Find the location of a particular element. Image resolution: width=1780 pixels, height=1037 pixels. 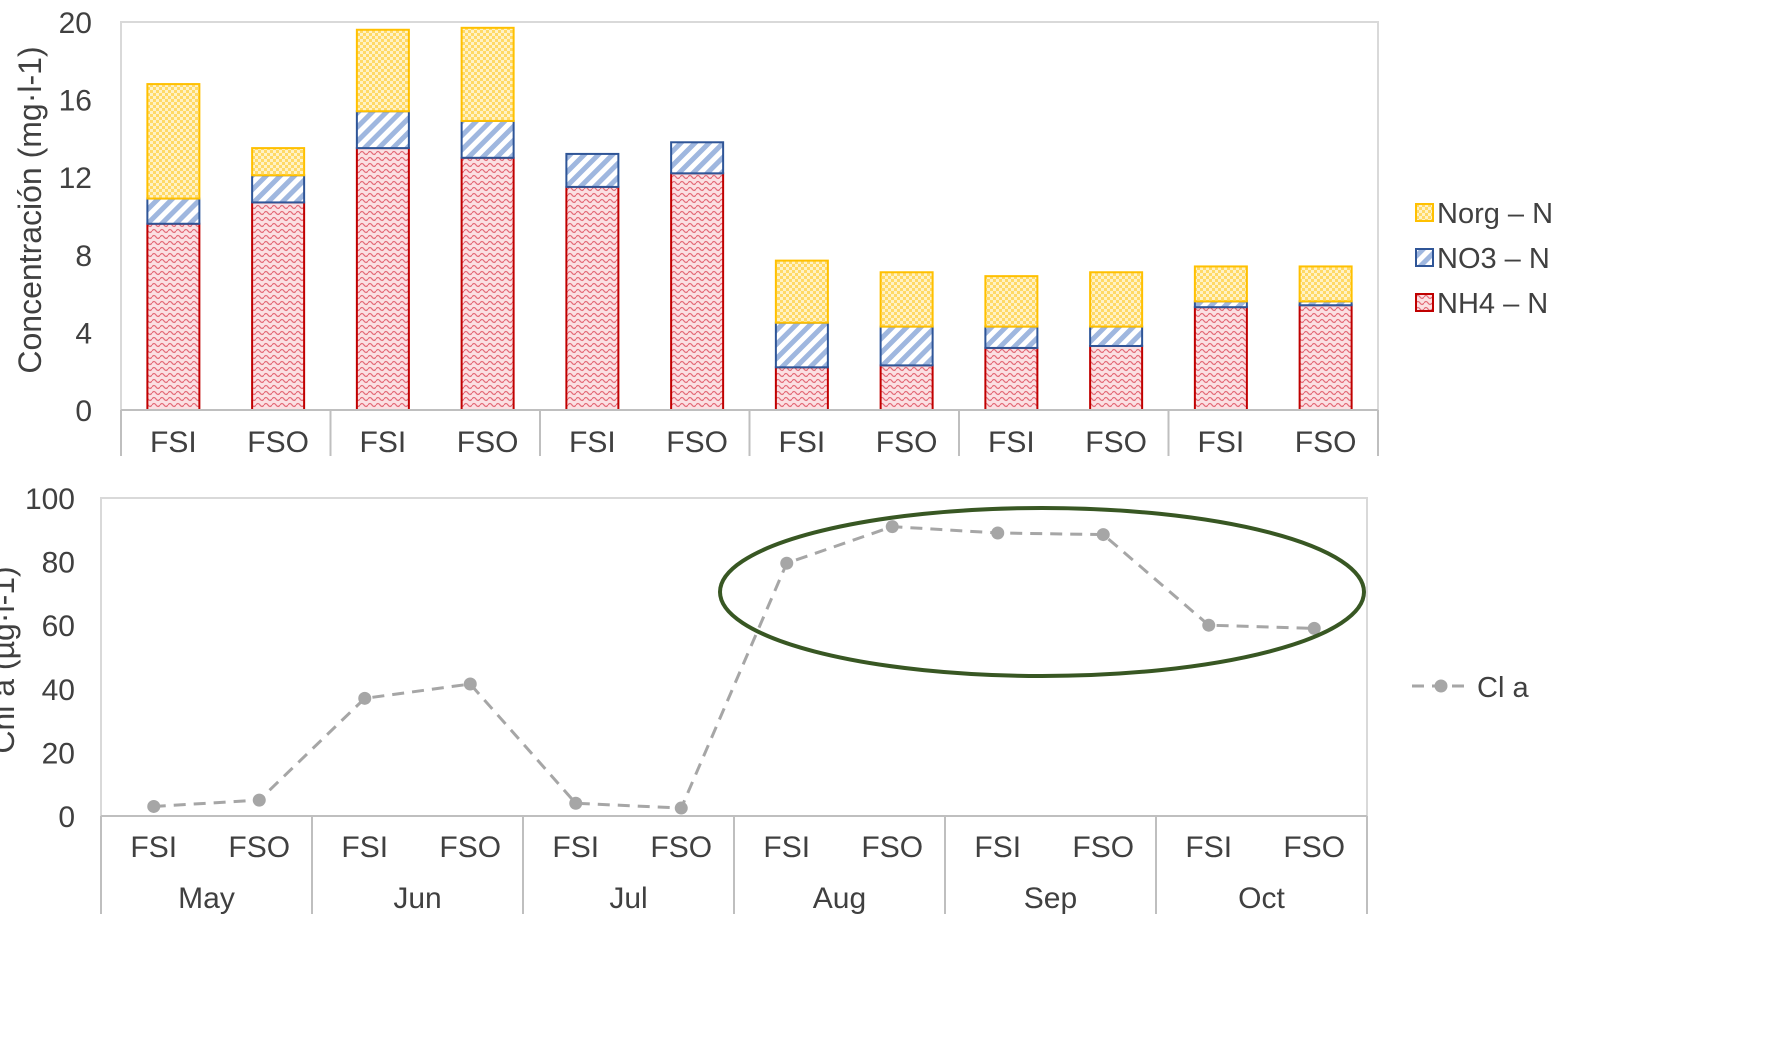

bottom-y-tick-labels: 0 20 40 60 80 100 is located at coordinates (50, 658).